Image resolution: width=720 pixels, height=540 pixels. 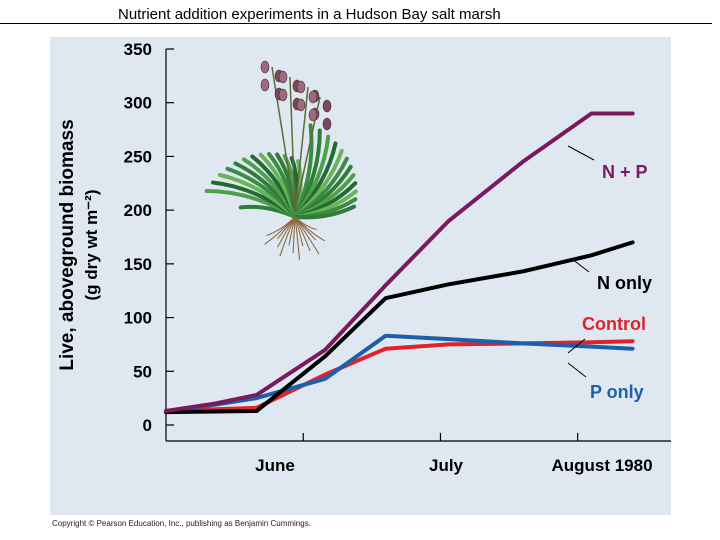 I want to click on series-label: N only, so click(x=624, y=283).